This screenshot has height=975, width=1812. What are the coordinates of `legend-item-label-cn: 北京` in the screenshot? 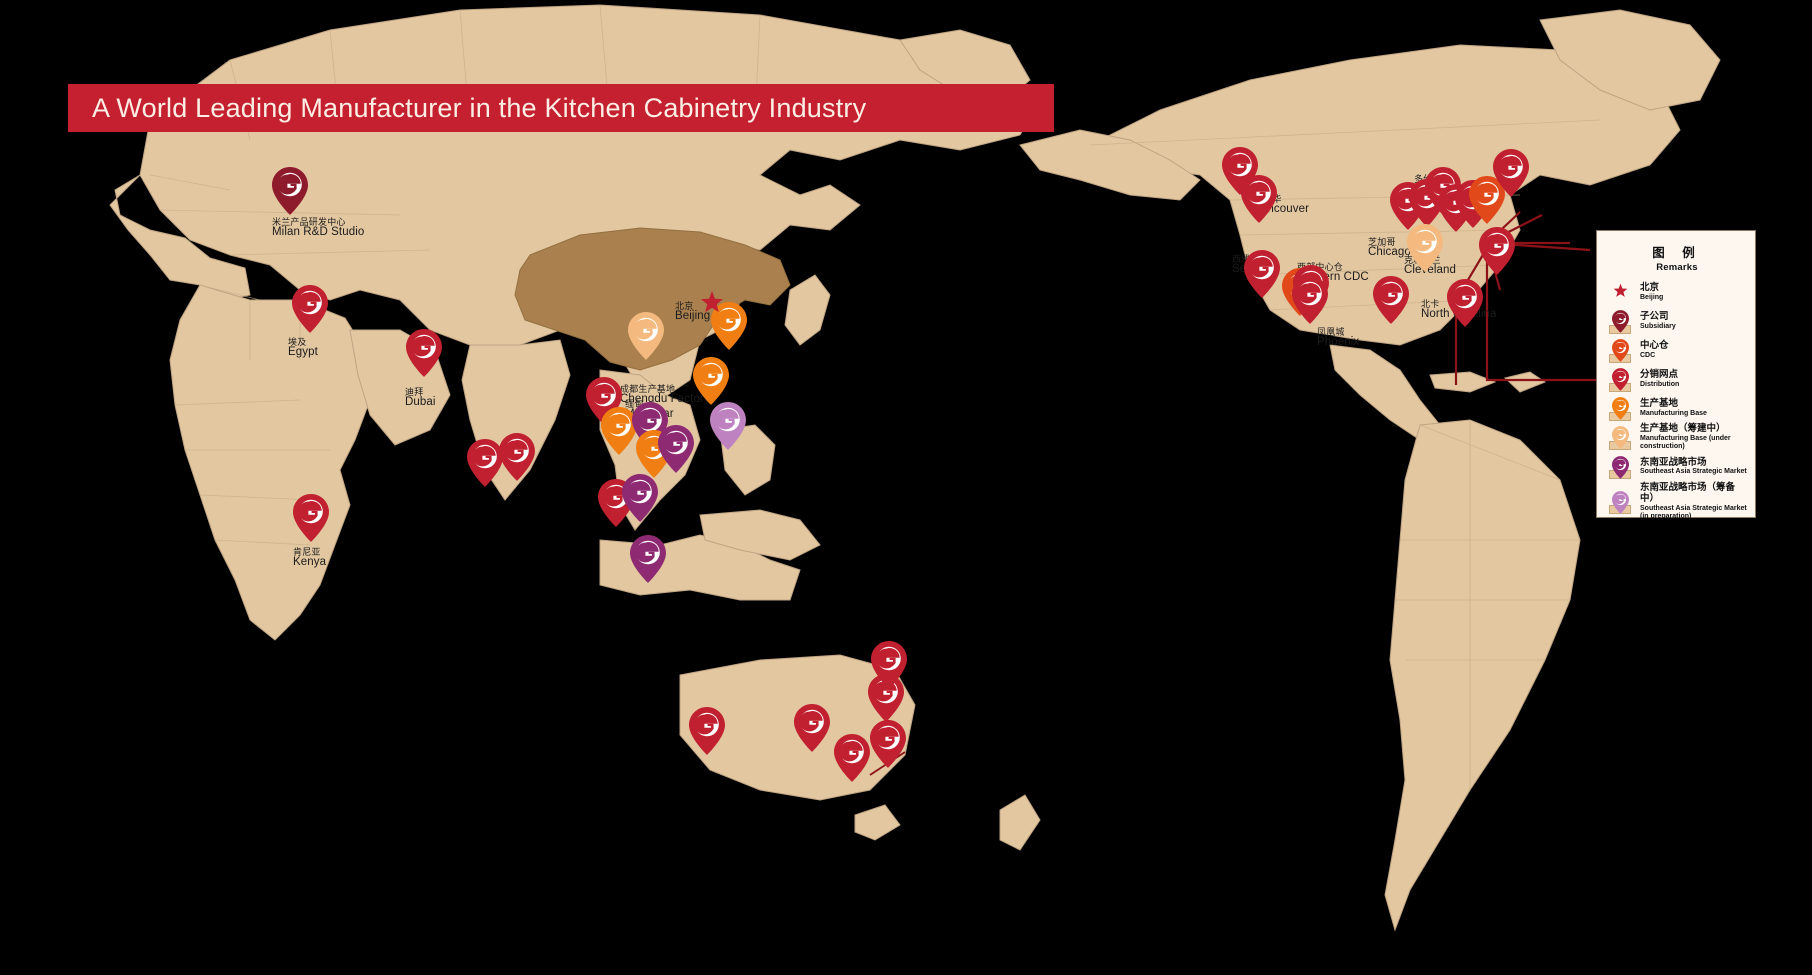 It's located at (1650, 287).